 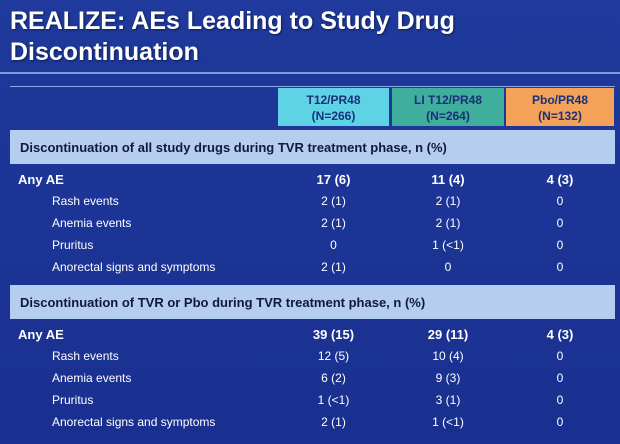 What do you see at coordinates (448, 179) in the screenshot?
I see `cell-value: 11 (4)` at bounding box center [448, 179].